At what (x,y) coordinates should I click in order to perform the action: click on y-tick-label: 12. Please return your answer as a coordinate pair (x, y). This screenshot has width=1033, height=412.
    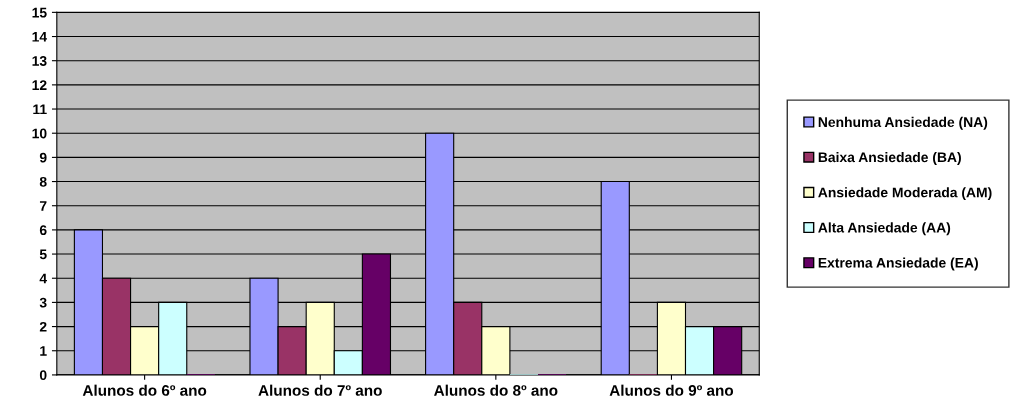
    Looking at the image, I should click on (39, 85).